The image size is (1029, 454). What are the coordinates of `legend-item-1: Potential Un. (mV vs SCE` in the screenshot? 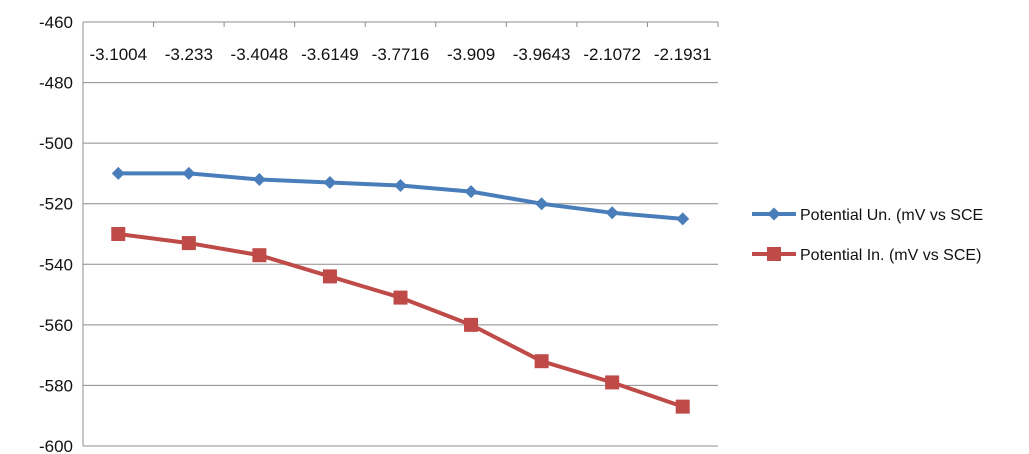 It's located at (867, 215).